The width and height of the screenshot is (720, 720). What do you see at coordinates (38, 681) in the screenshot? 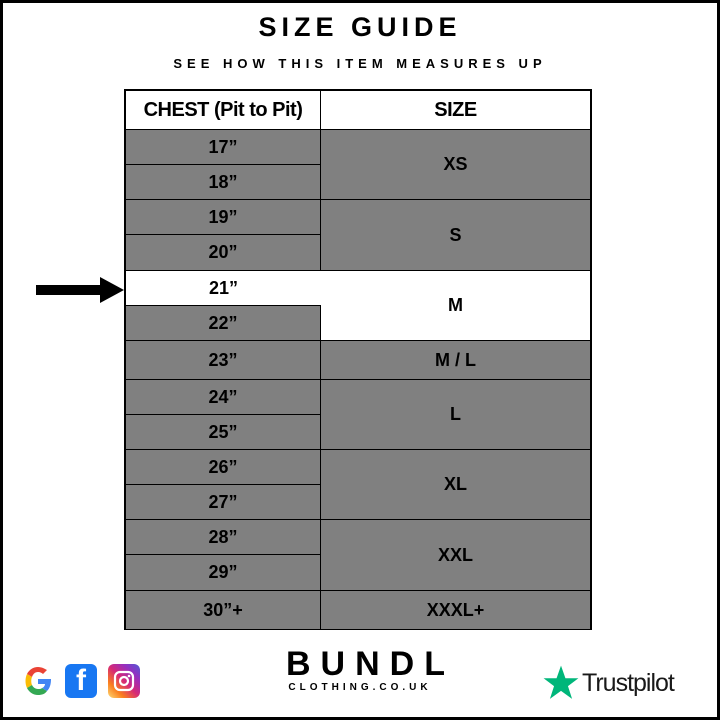
I see `google-icon` at bounding box center [38, 681].